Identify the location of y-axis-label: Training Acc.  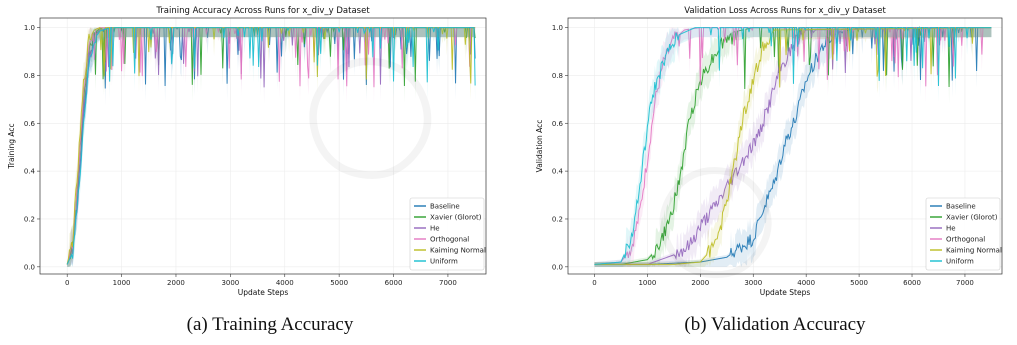
(11, 146).